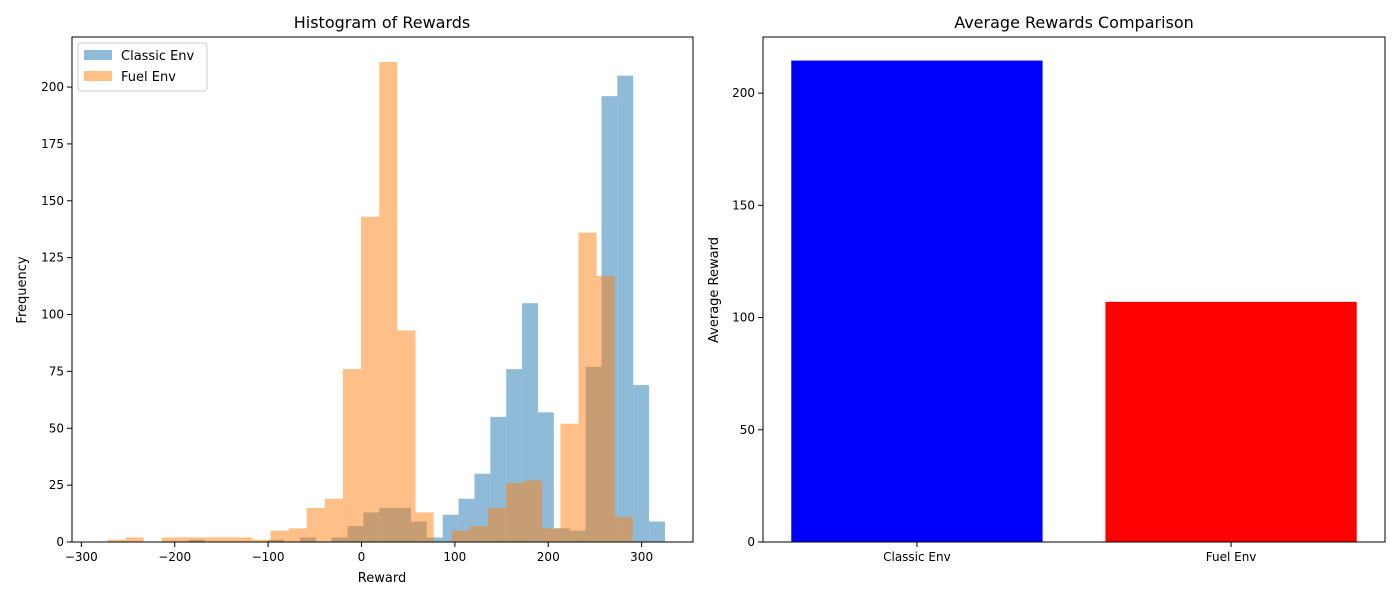 This screenshot has height=600, width=1400. What do you see at coordinates (81, 557) in the screenshot?
I see `histogram-xtick-label: −300` at bounding box center [81, 557].